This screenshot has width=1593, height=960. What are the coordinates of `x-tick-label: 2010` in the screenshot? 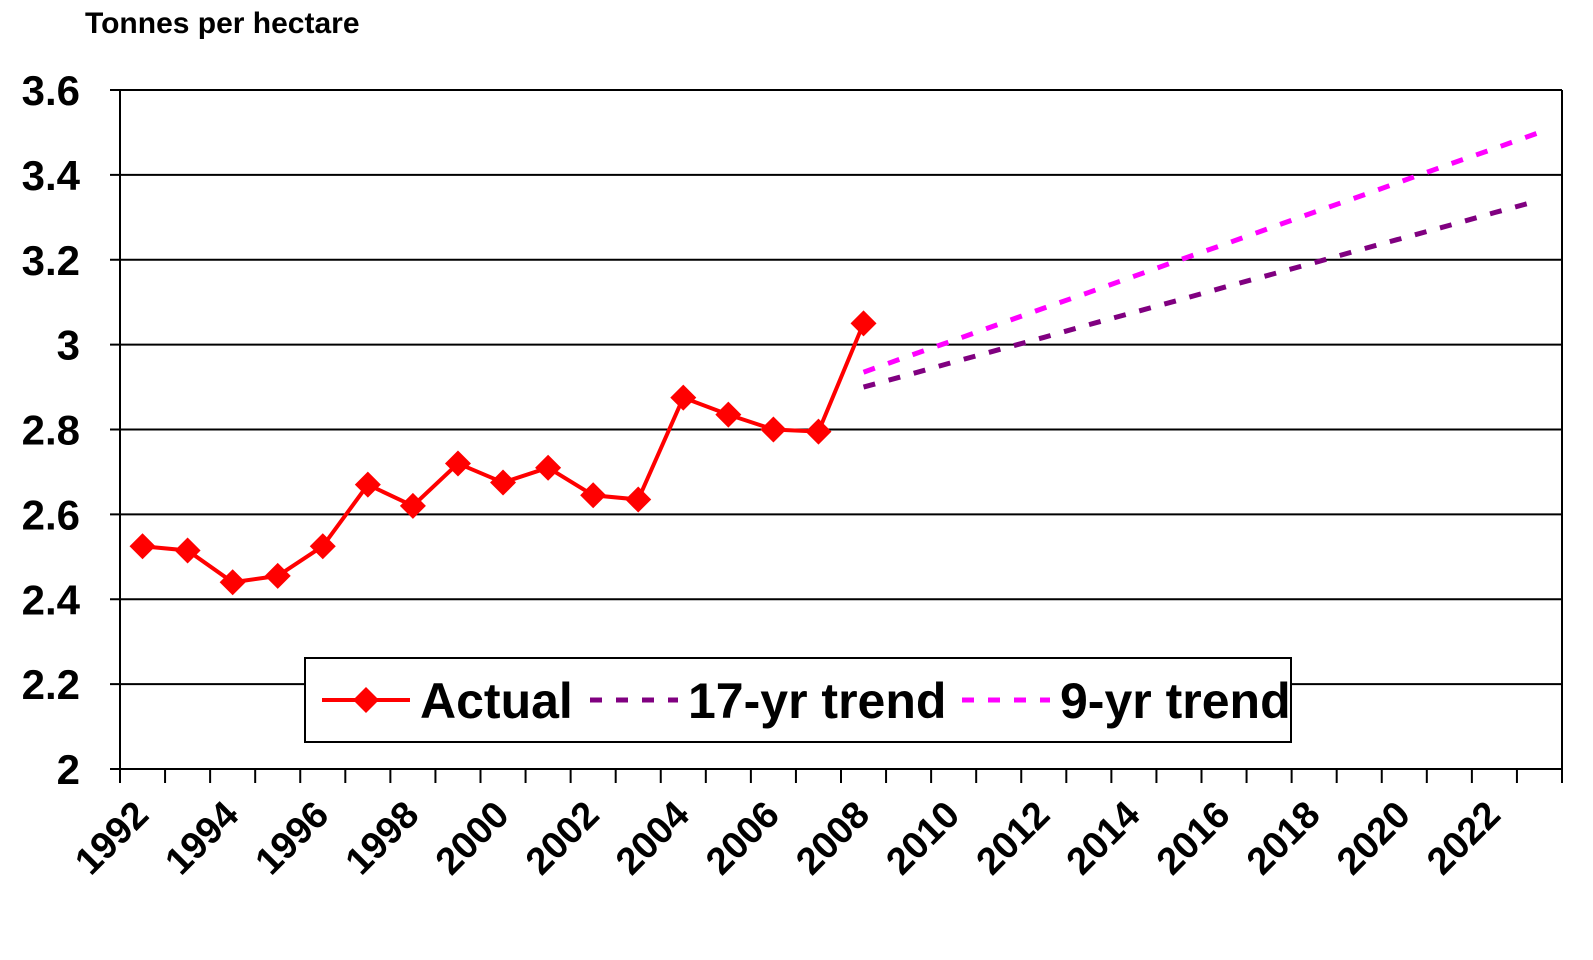 It's located at (923, 838).